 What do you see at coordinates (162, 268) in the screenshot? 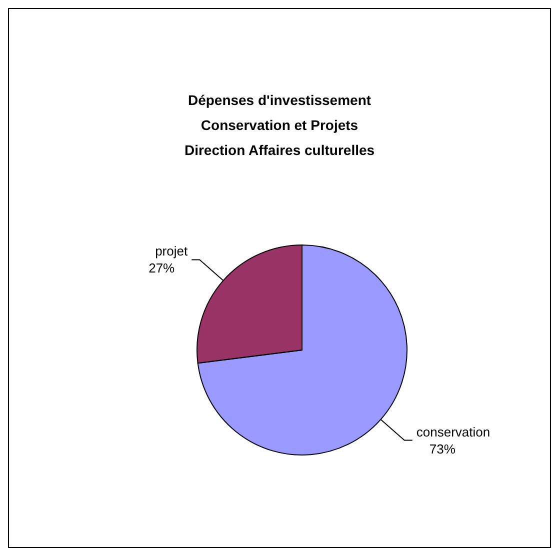
I see `data-label: 27%` at bounding box center [162, 268].